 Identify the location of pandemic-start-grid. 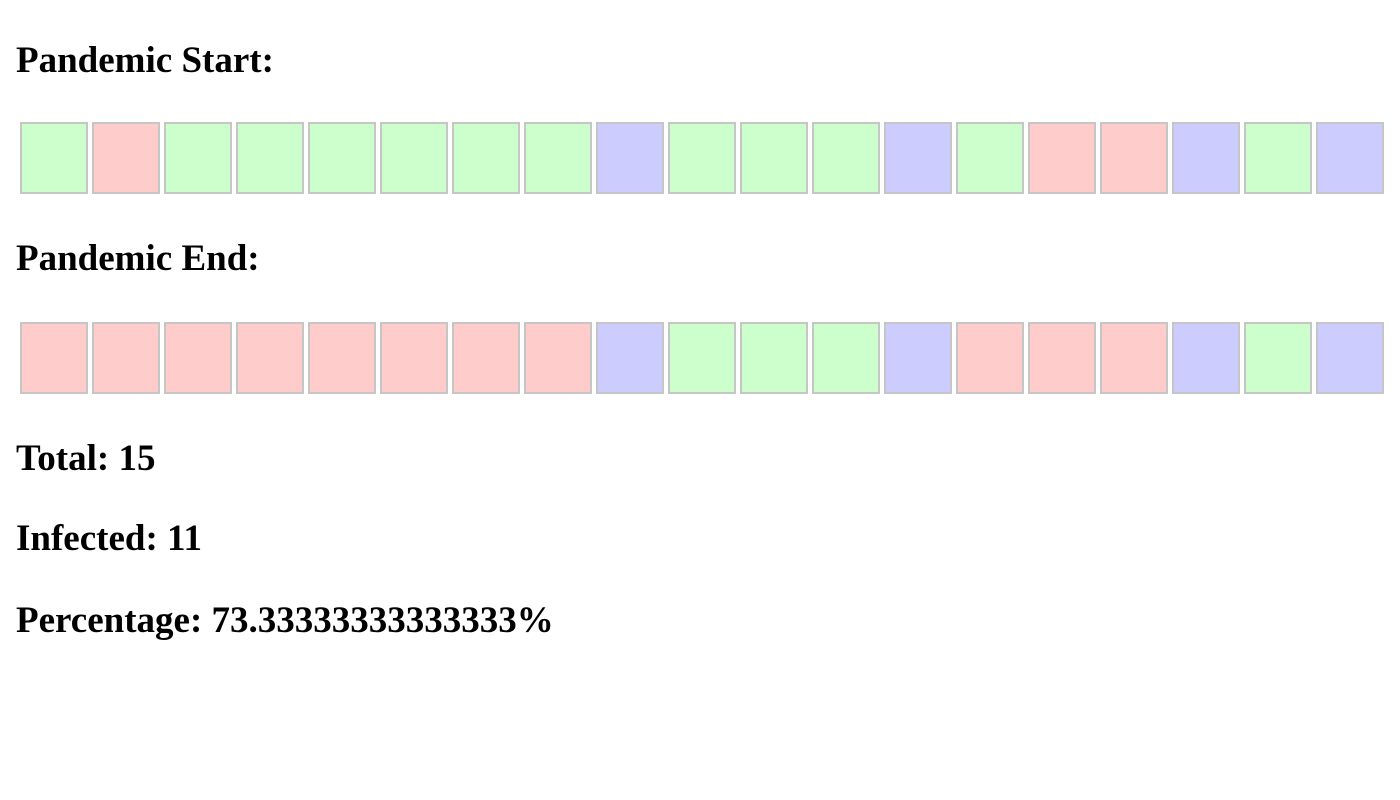
(702, 158).